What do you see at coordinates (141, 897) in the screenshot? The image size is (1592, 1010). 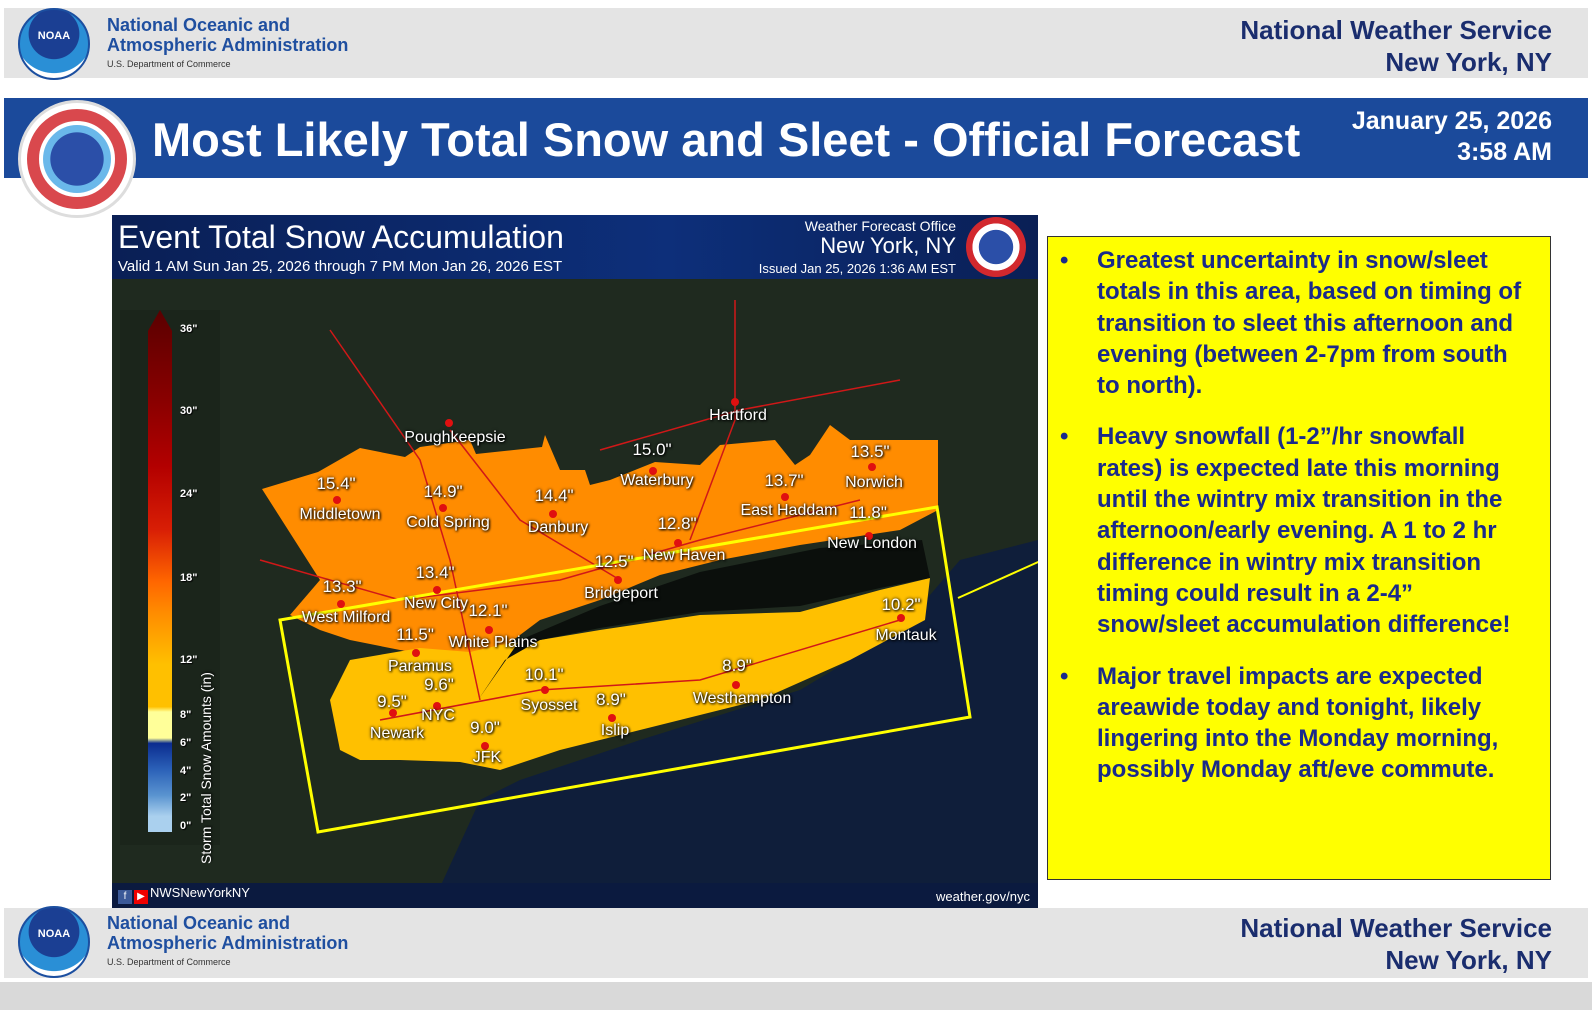 I see `youtube-icon: ▶` at bounding box center [141, 897].